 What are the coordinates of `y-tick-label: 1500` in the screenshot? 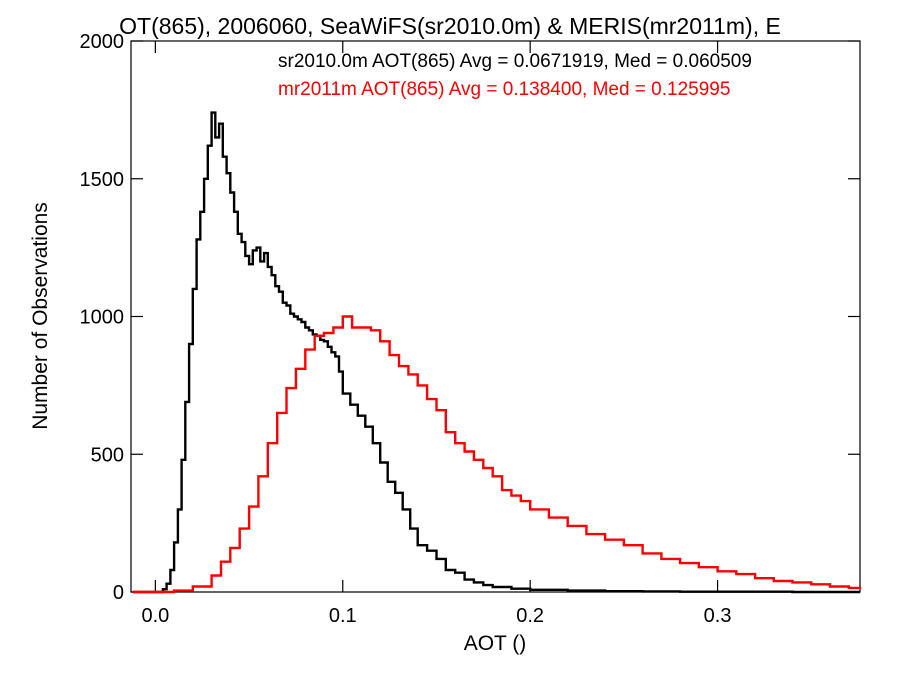 It's located at (102, 180).